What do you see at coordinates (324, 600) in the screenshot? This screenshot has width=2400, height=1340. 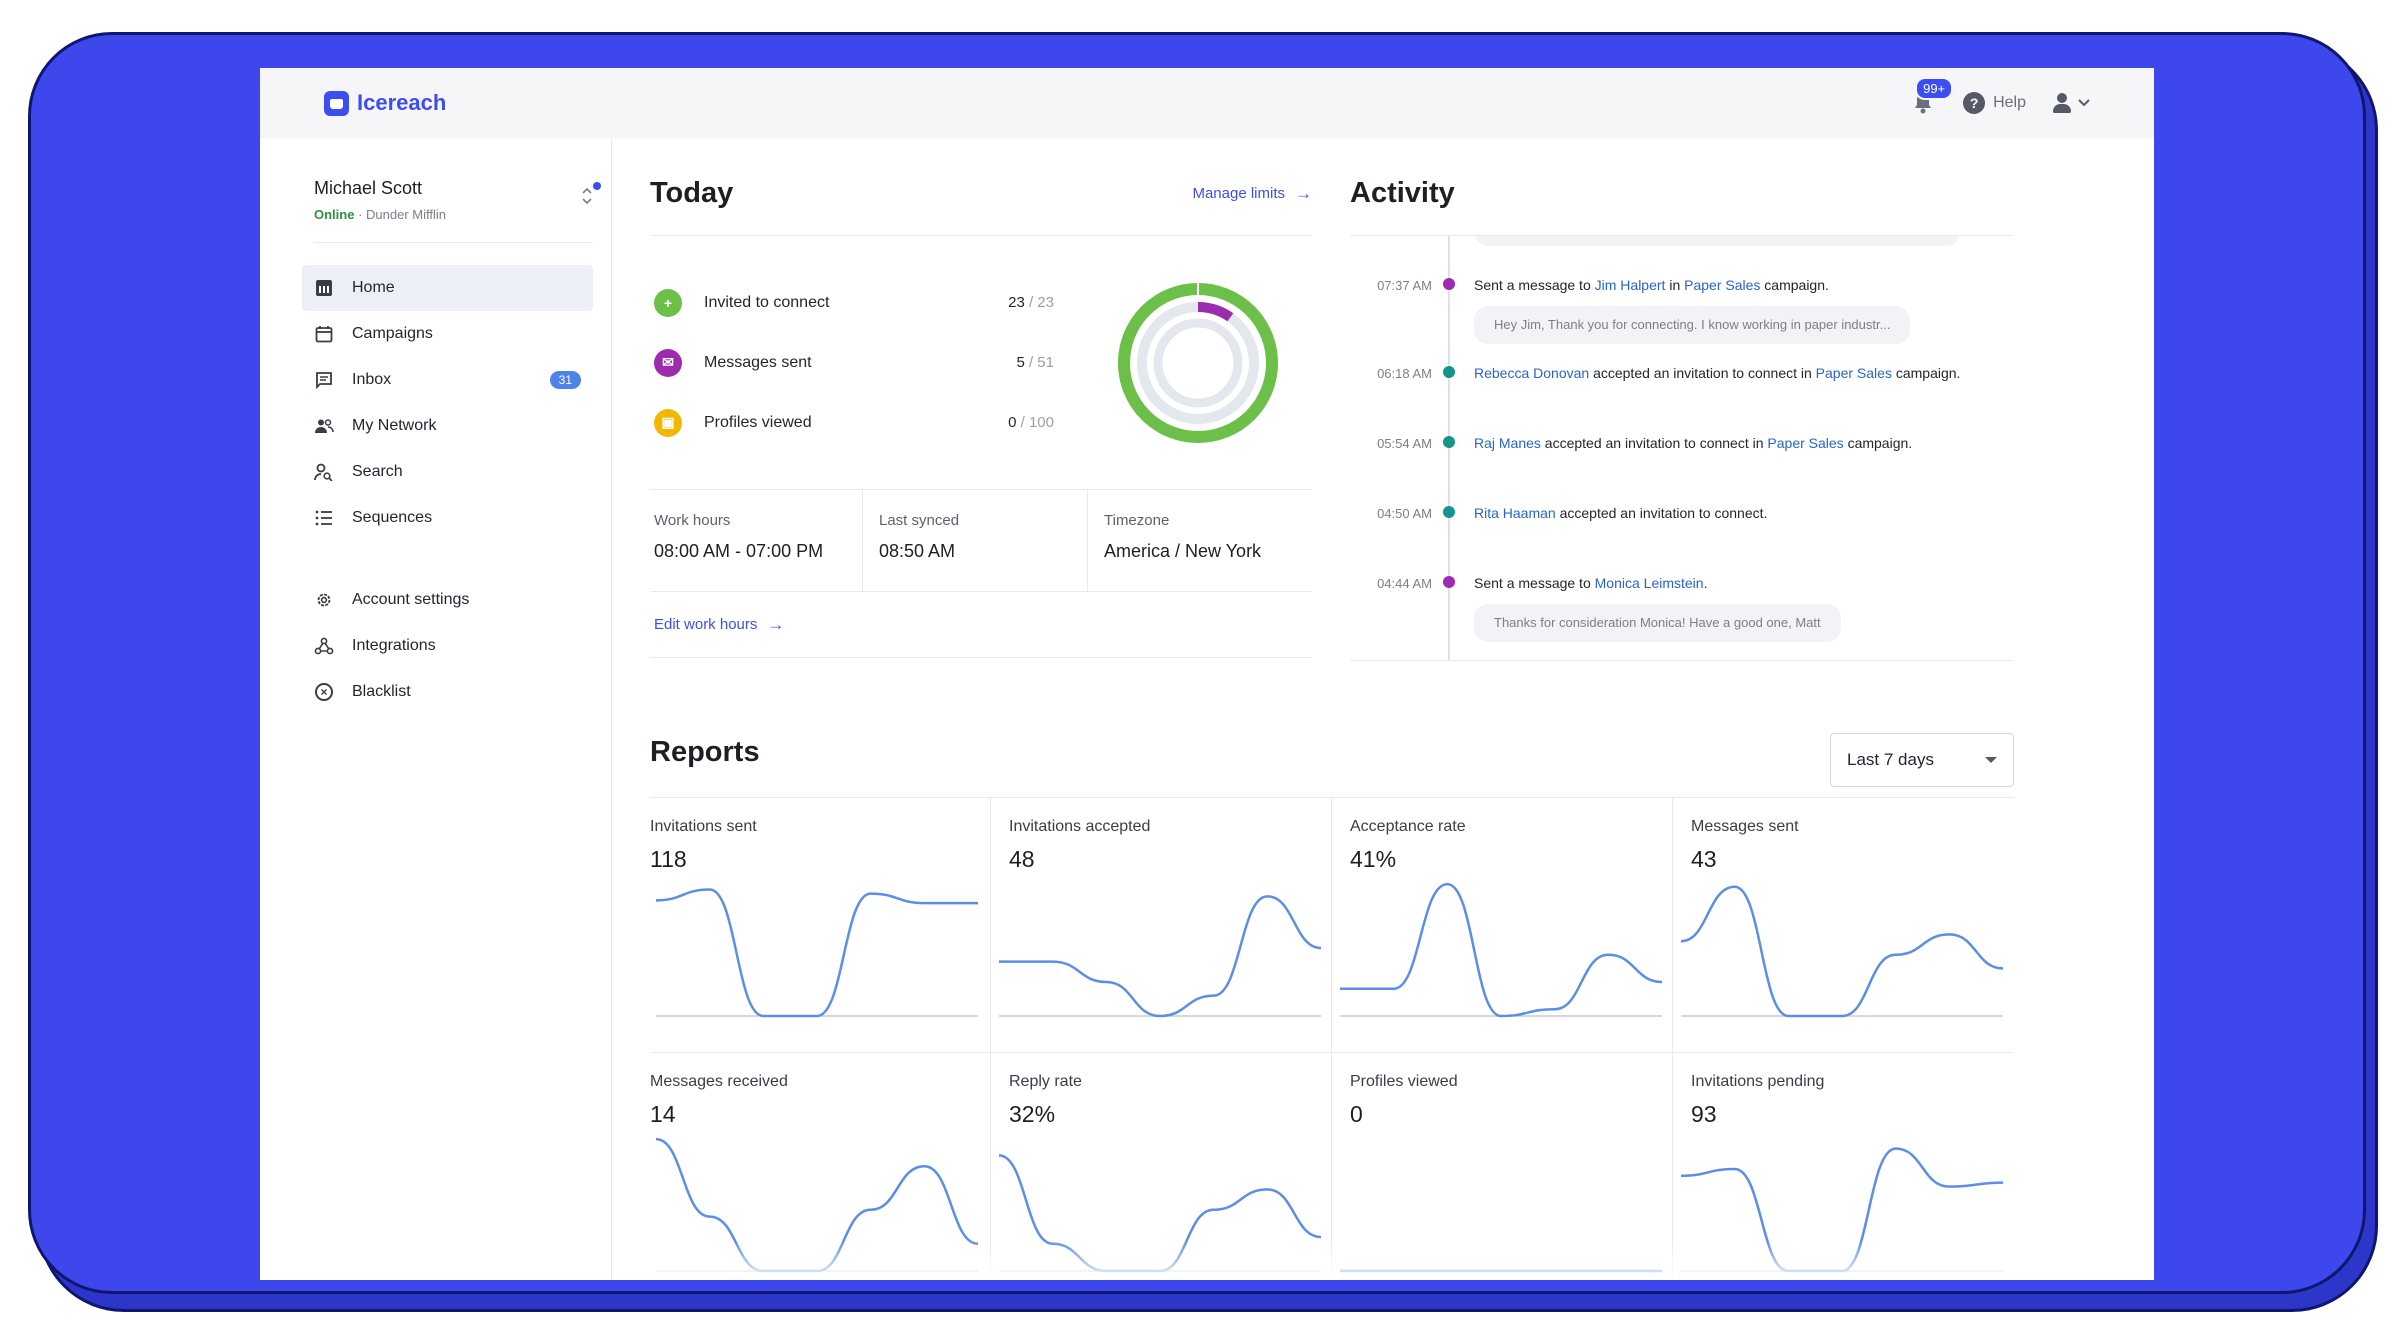 I see `gear-icon` at bounding box center [324, 600].